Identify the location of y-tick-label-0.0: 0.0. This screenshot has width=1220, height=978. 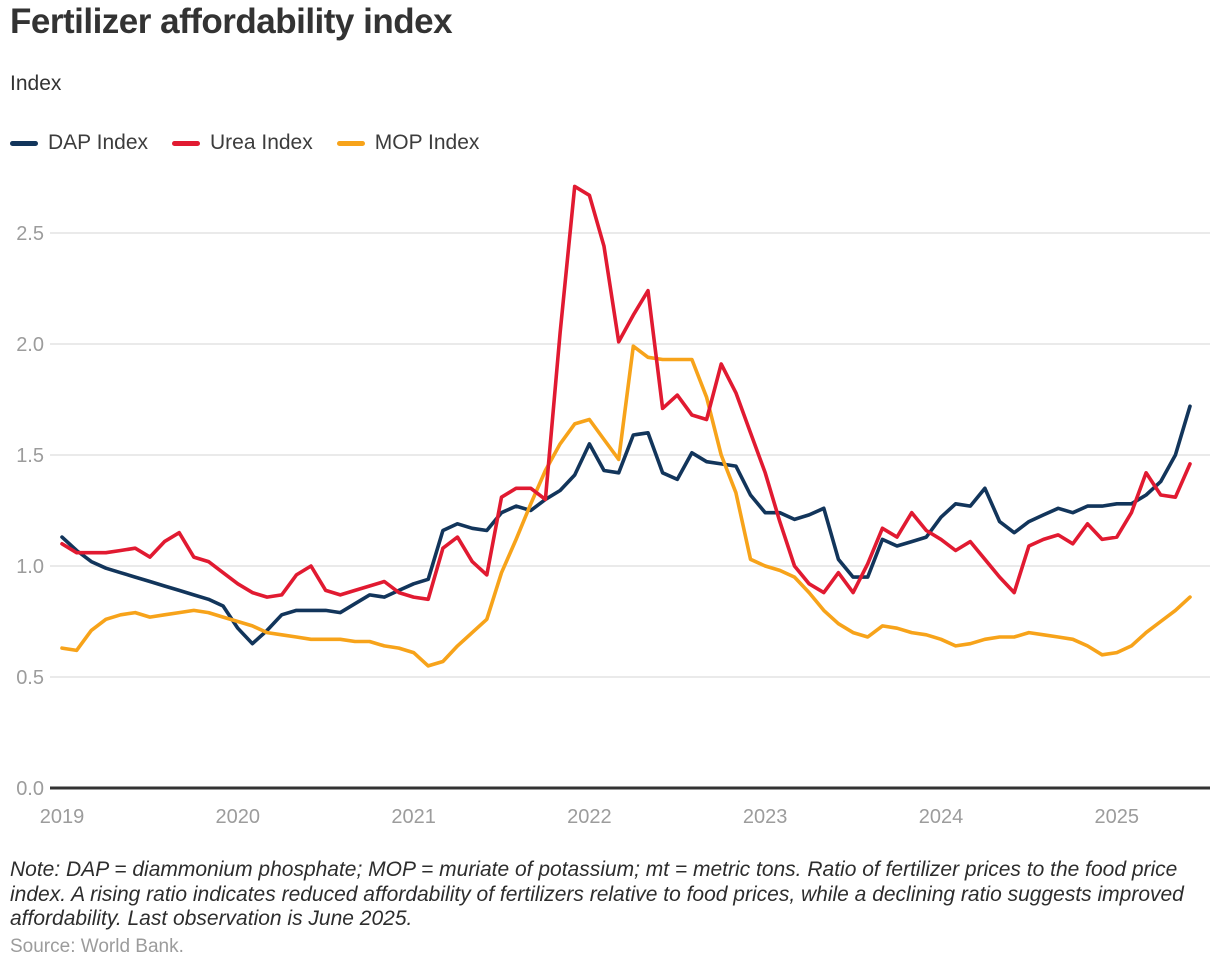
(30, 789).